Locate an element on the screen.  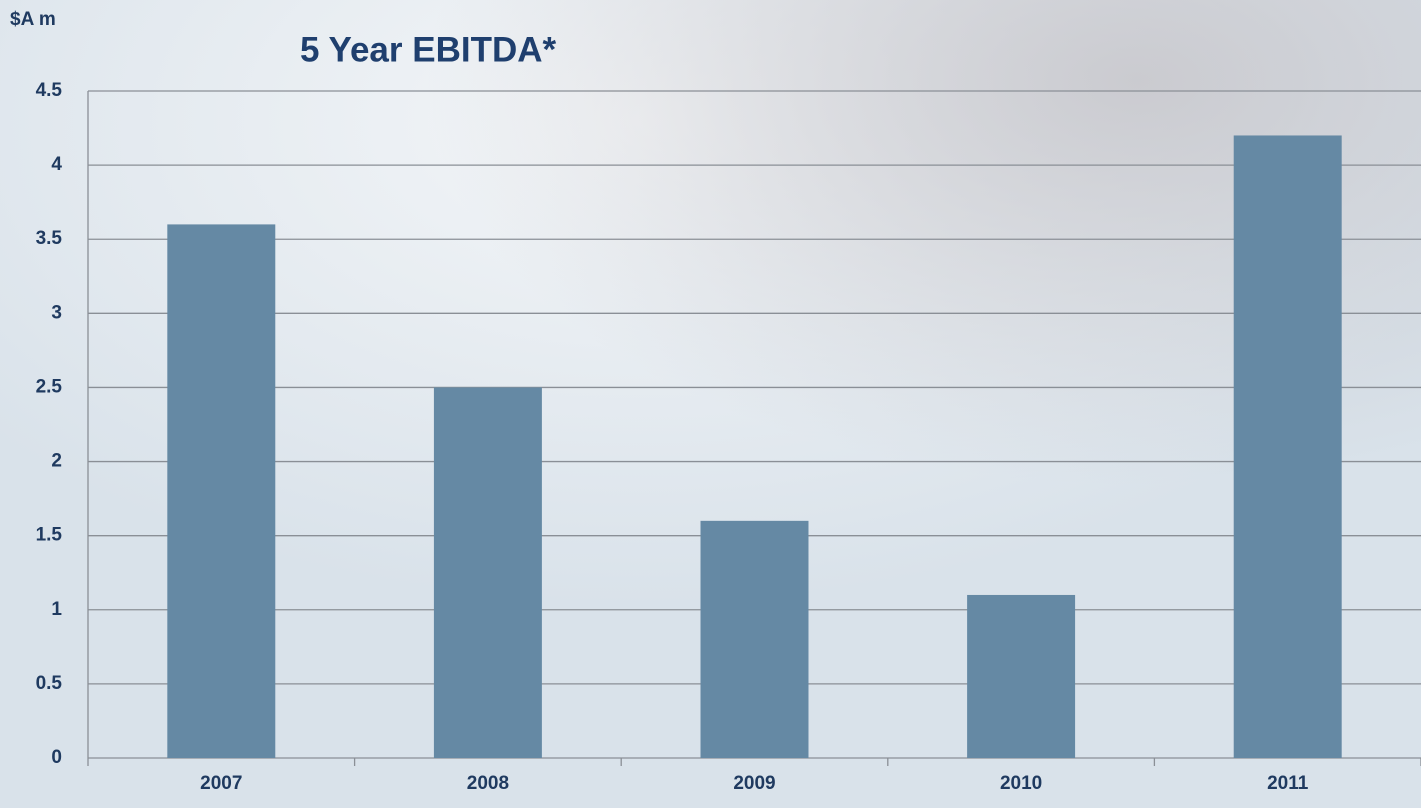
y-tick-label: 2.5 is located at coordinates (49, 386).